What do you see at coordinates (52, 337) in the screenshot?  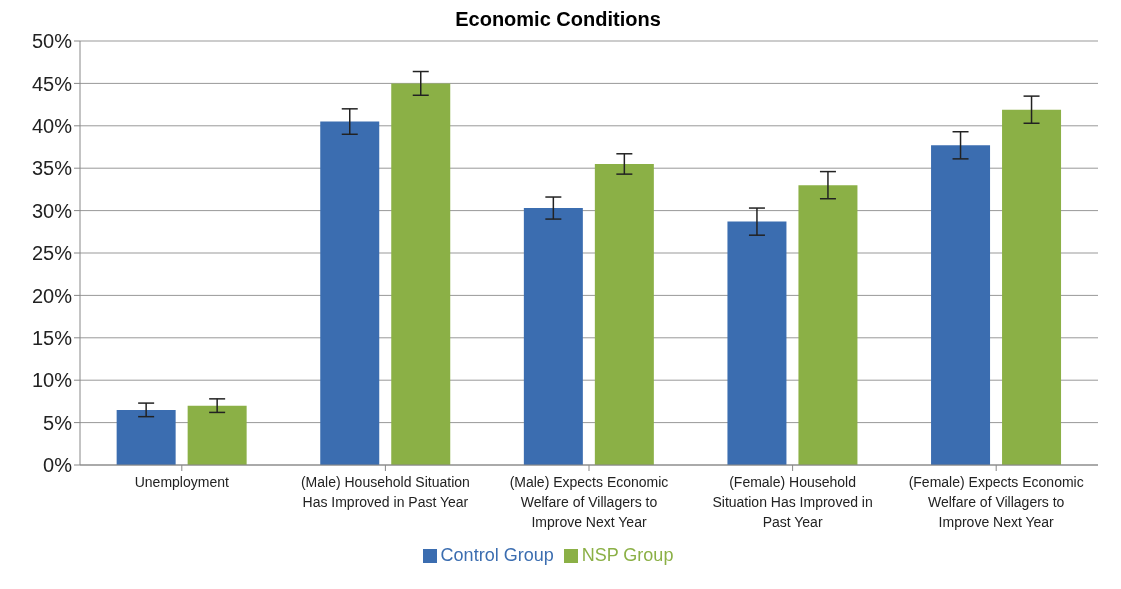 I see `y-tick-label: 15%` at bounding box center [52, 337].